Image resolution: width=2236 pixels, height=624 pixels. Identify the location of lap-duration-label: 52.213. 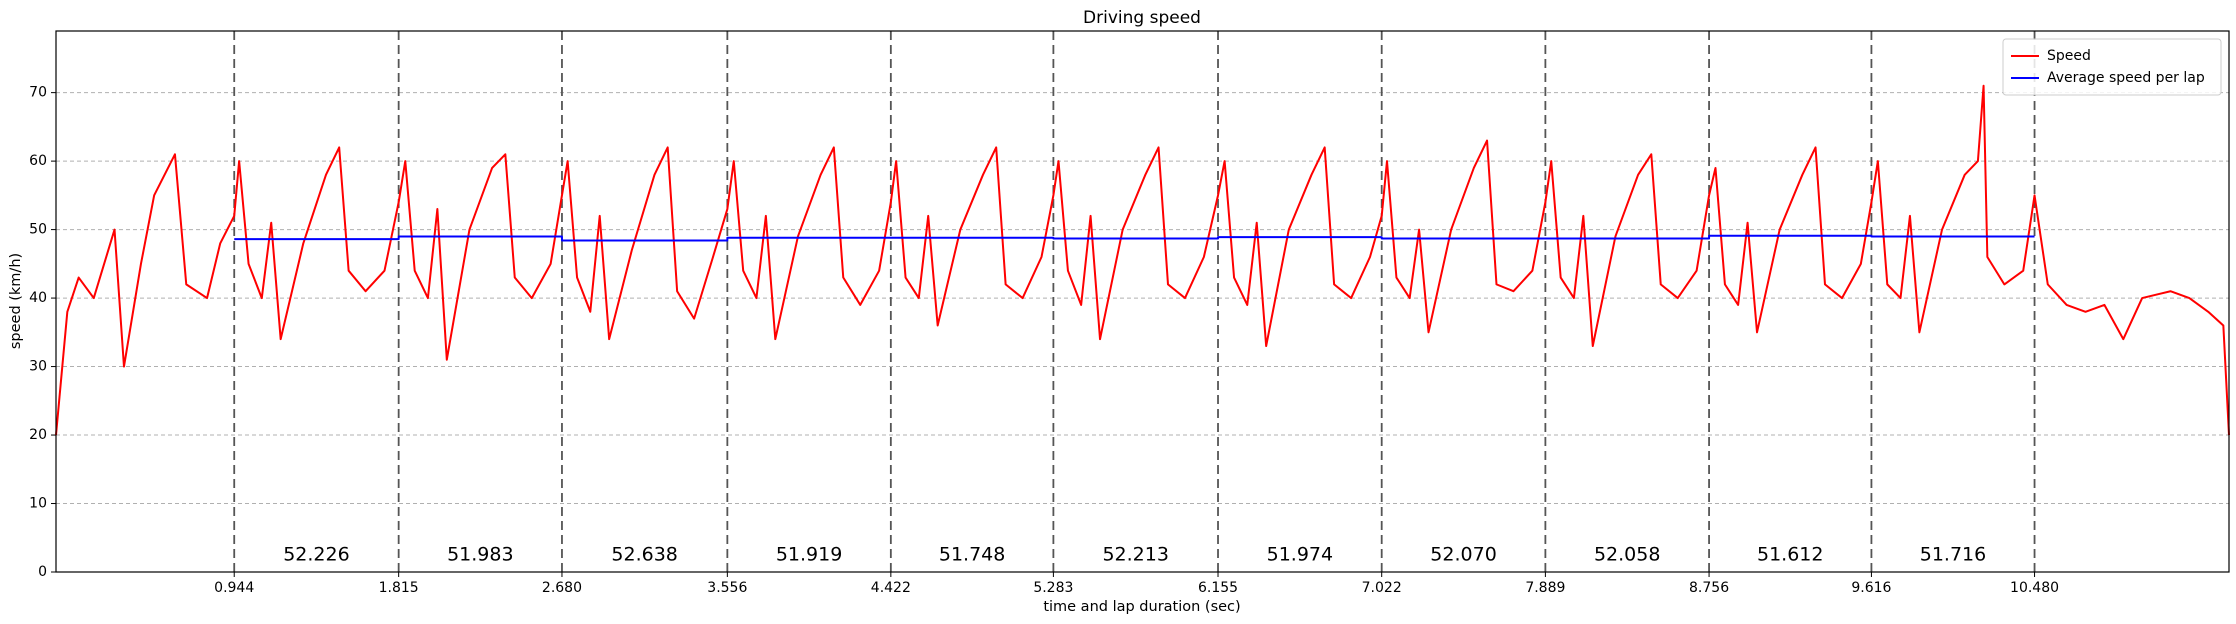
(1135, 555).